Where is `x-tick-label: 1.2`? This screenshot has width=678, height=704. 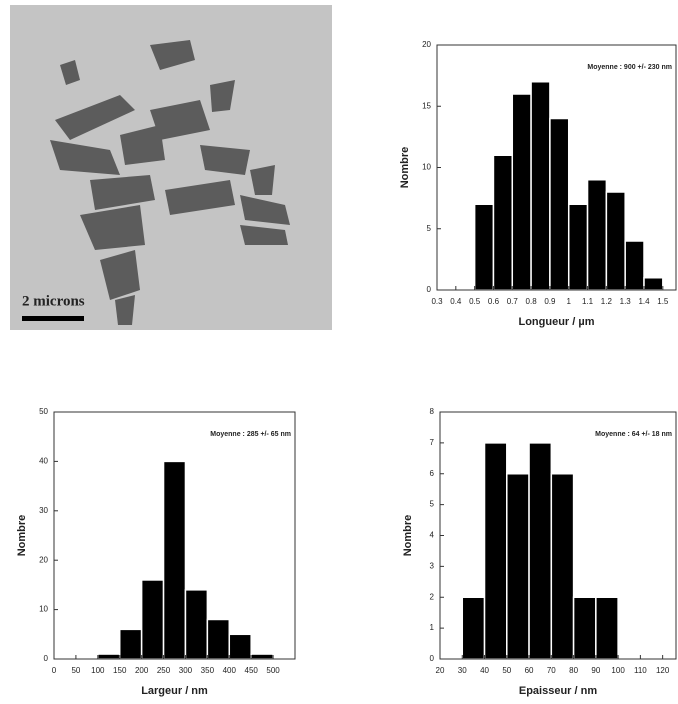 x-tick-label: 1.2 is located at coordinates (607, 301).